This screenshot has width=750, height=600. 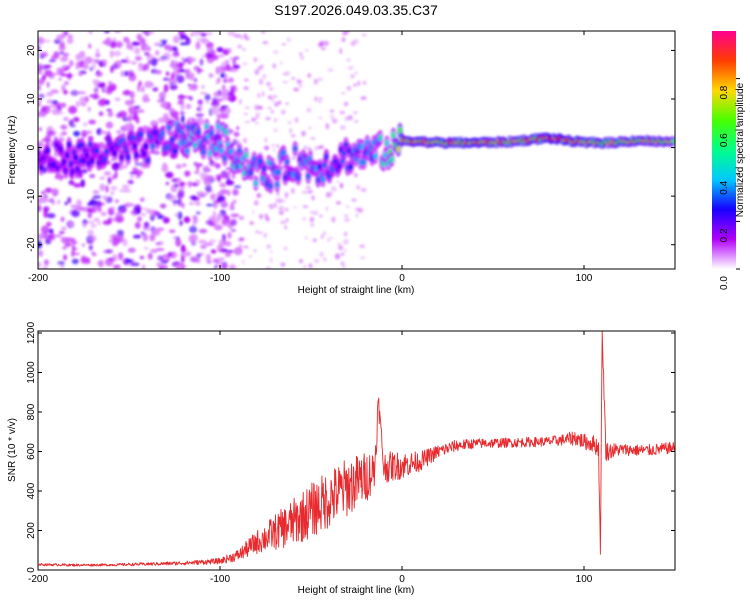 What do you see at coordinates (38, 579) in the screenshot?
I see `snr-x-tick-label: -200` at bounding box center [38, 579].